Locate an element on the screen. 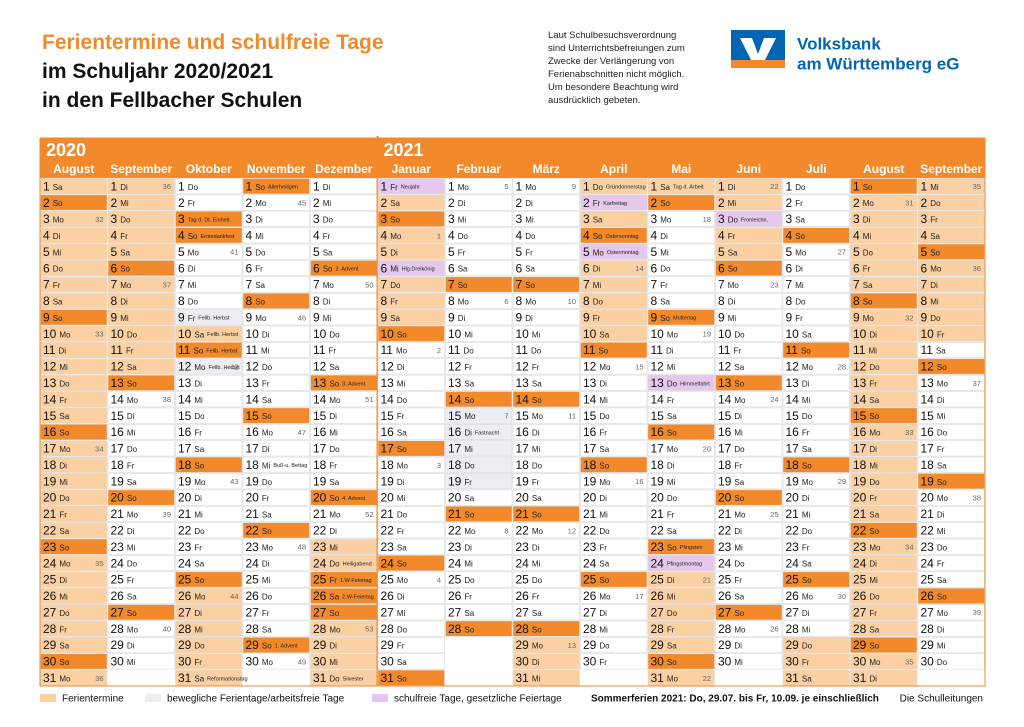 This screenshot has height=727, width=1024. day-number: 9 is located at coordinates (316, 317).